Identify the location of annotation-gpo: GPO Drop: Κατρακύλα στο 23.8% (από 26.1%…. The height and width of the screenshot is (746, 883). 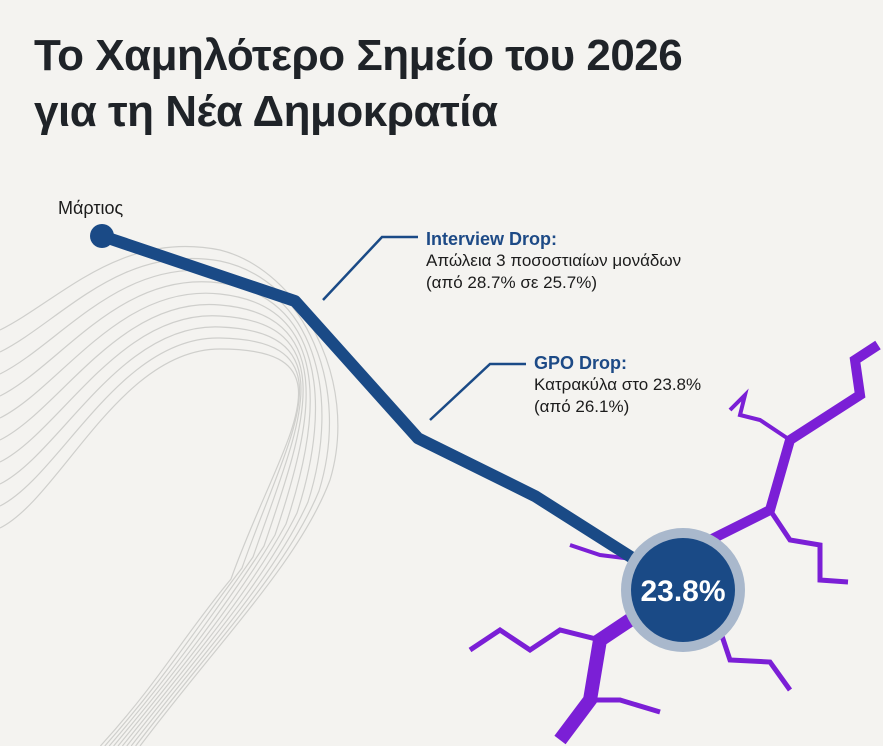
(617, 385).